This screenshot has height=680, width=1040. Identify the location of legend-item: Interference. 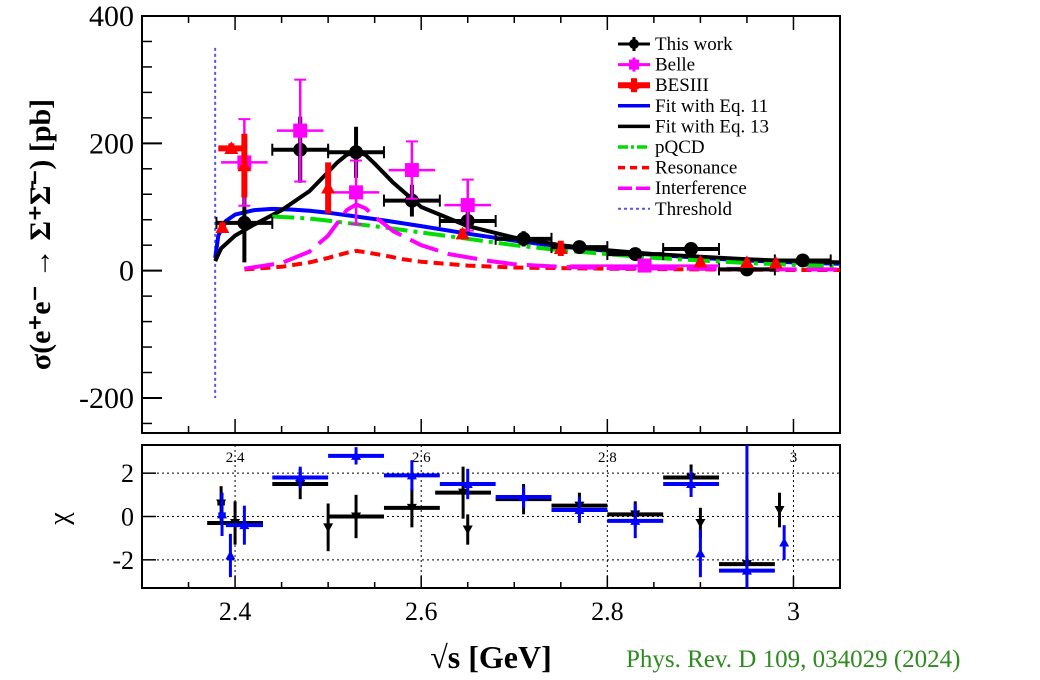
(682, 188).